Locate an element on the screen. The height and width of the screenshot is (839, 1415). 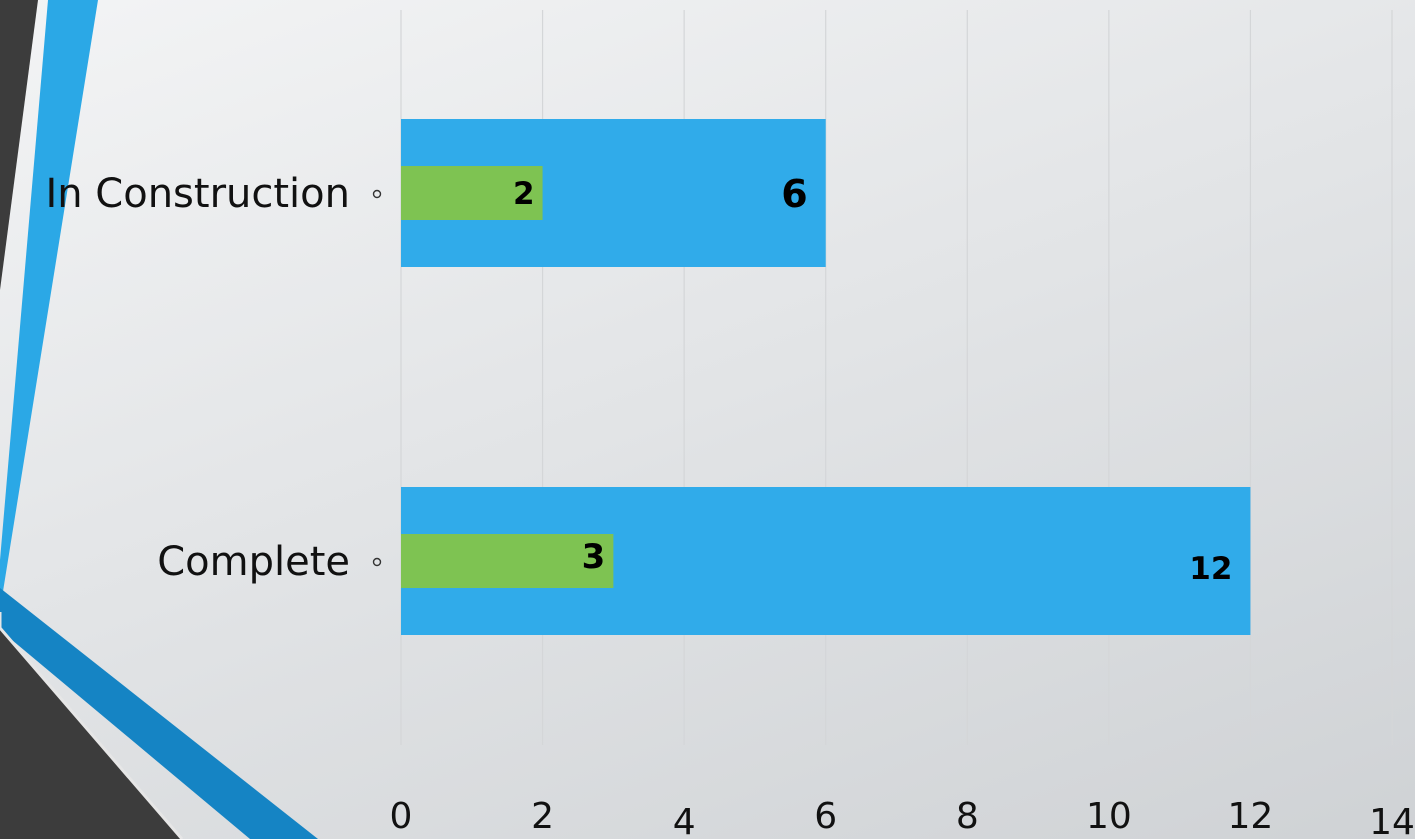
decor-light-edge is located at coordinates (92, 725).